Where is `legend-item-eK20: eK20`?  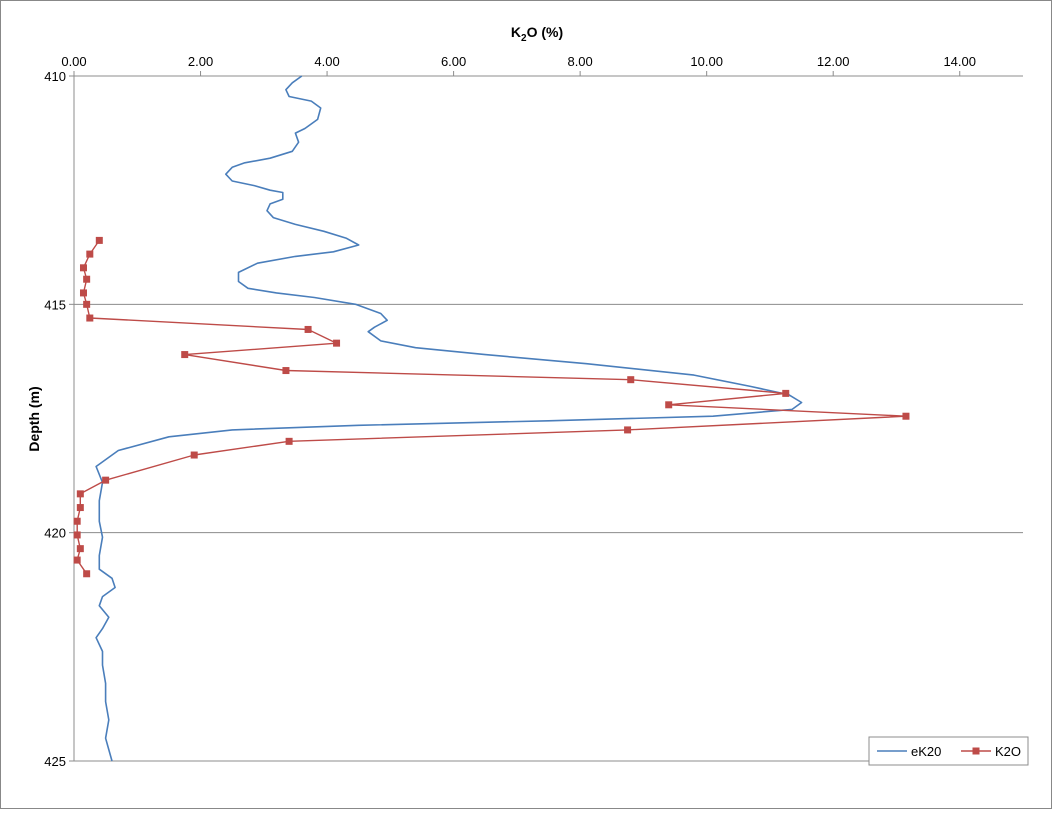
legend-item-eK20: eK20 is located at coordinates (909, 751).